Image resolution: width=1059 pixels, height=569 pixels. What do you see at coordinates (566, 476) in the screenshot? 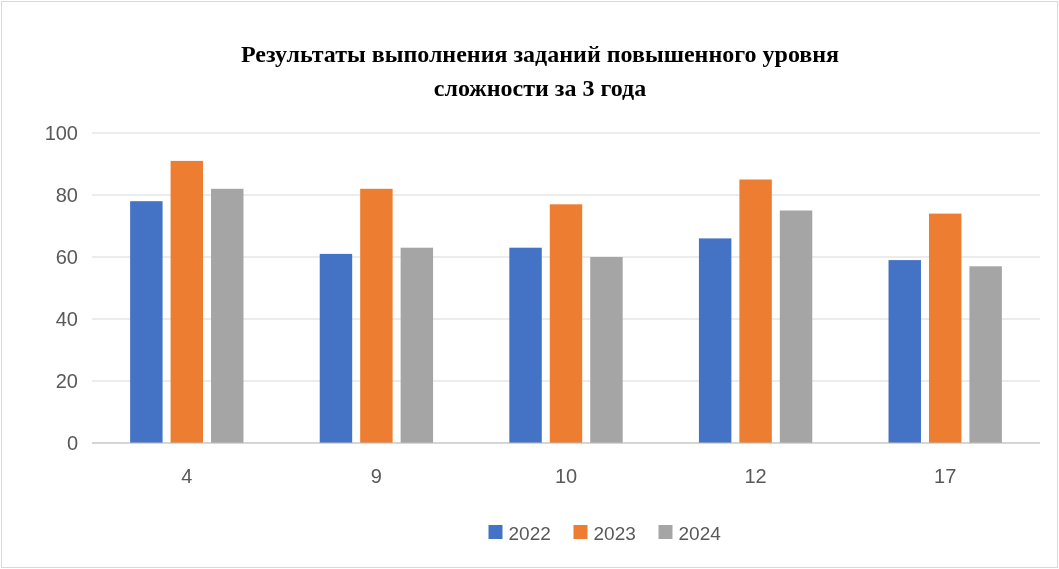
I see `x-tick-label: 10` at bounding box center [566, 476].